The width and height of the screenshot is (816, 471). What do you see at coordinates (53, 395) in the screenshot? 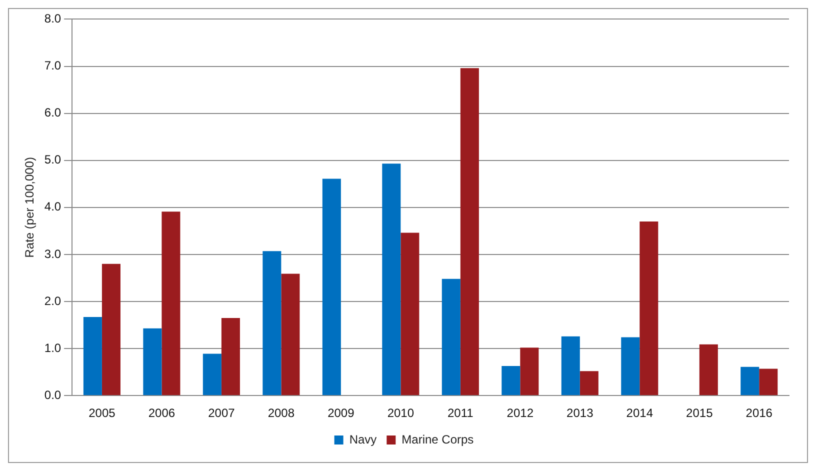
I see `y-tick-label: 0.0` at bounding box center [53, 395].